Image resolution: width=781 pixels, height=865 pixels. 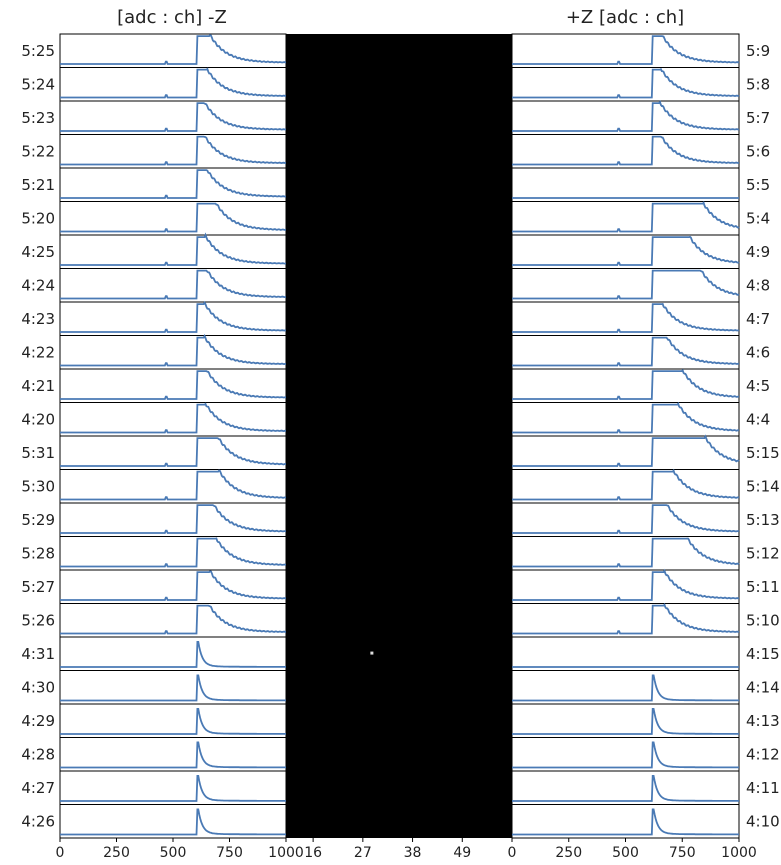 I want to click on right-row-label: 4:11, so click(x=763, y=788).